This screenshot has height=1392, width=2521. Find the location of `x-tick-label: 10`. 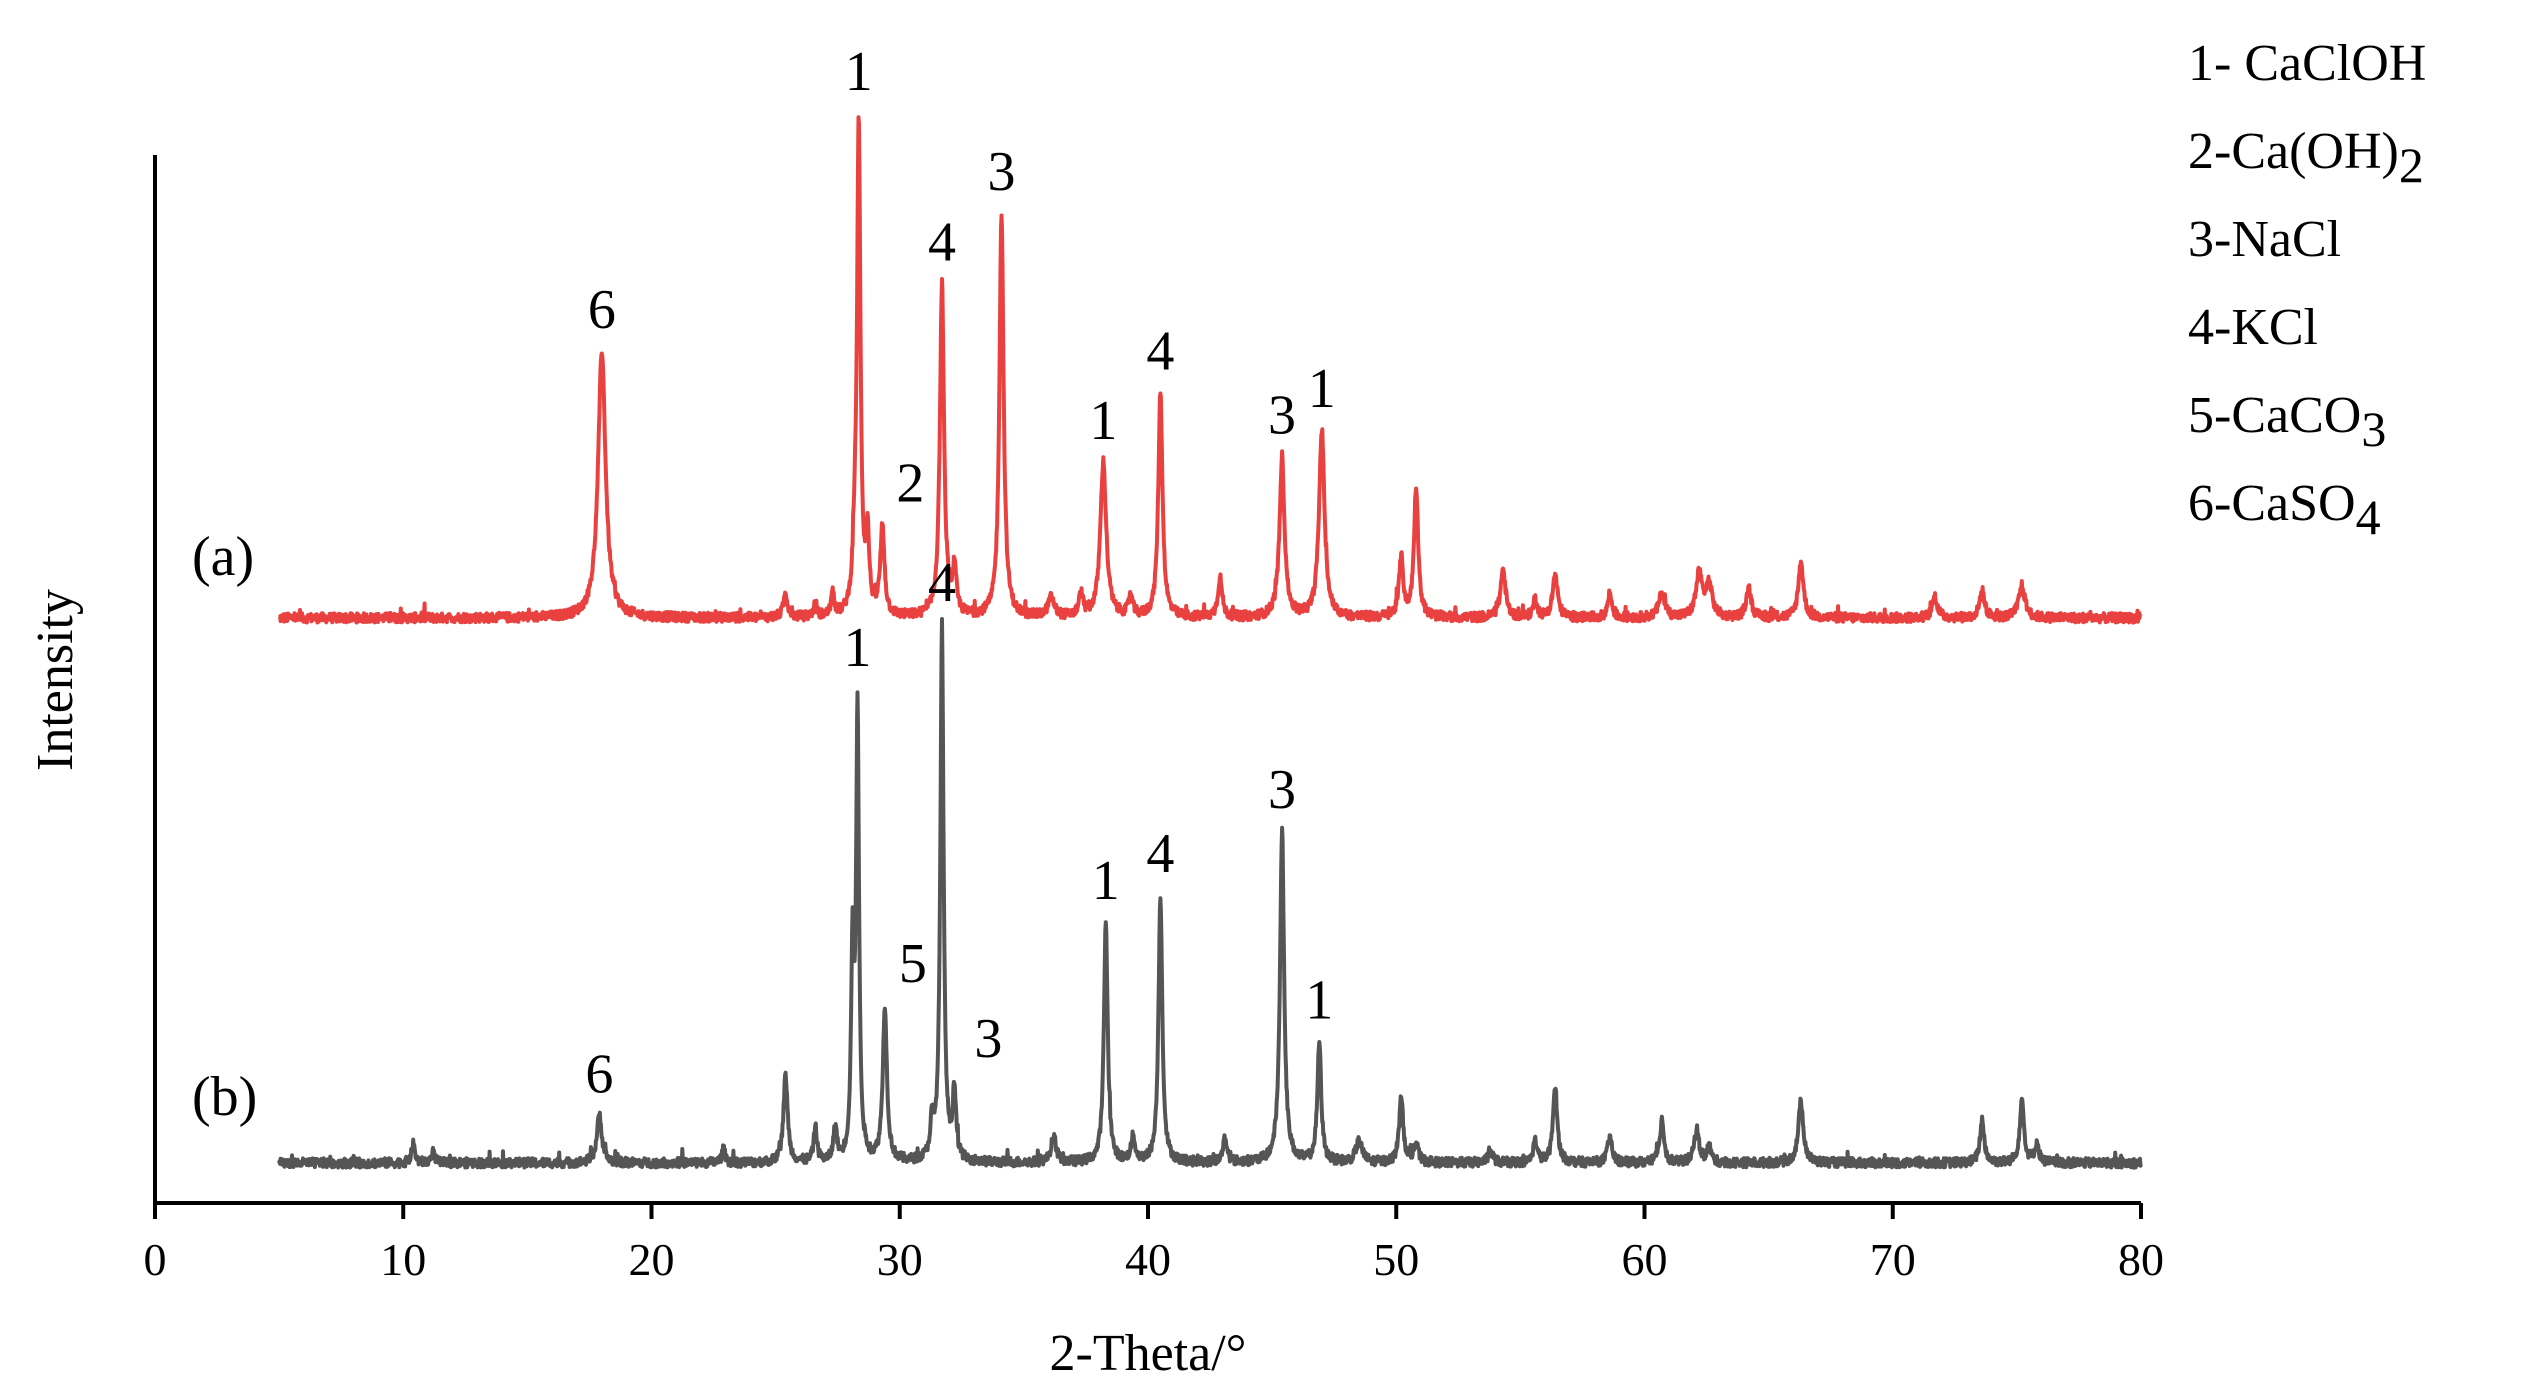

x-tick-label: 10 is located at coordinates (403, 1259).